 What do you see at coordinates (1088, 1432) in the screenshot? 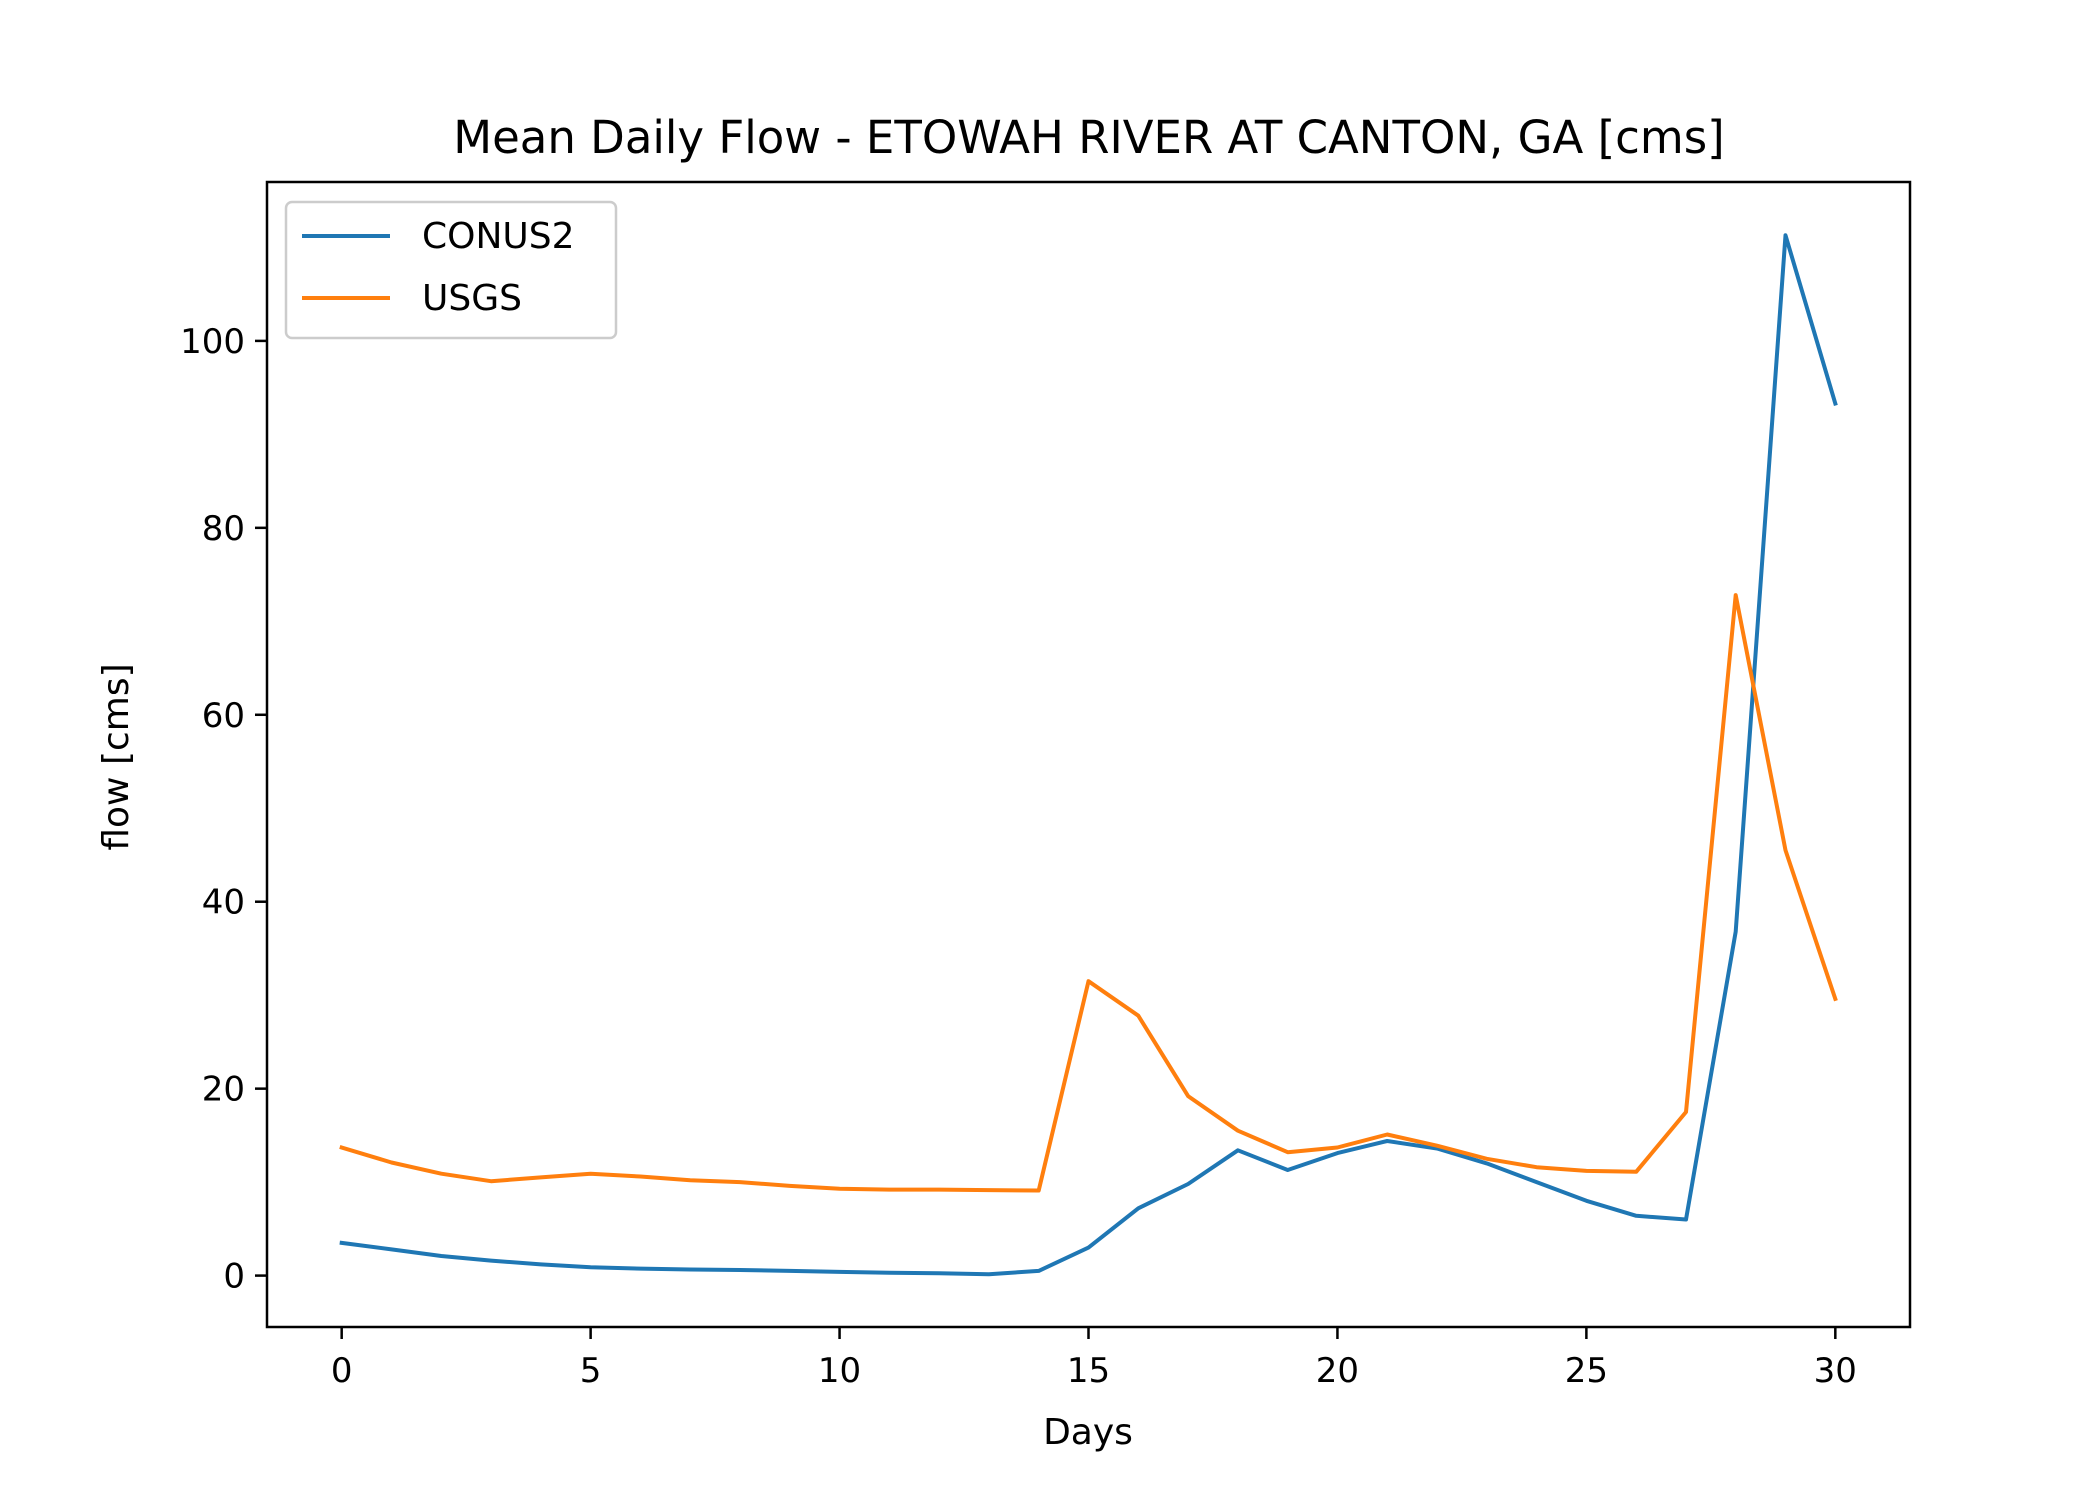
I see `x-axis-label: Days` at bounding box center [1088, 1432].